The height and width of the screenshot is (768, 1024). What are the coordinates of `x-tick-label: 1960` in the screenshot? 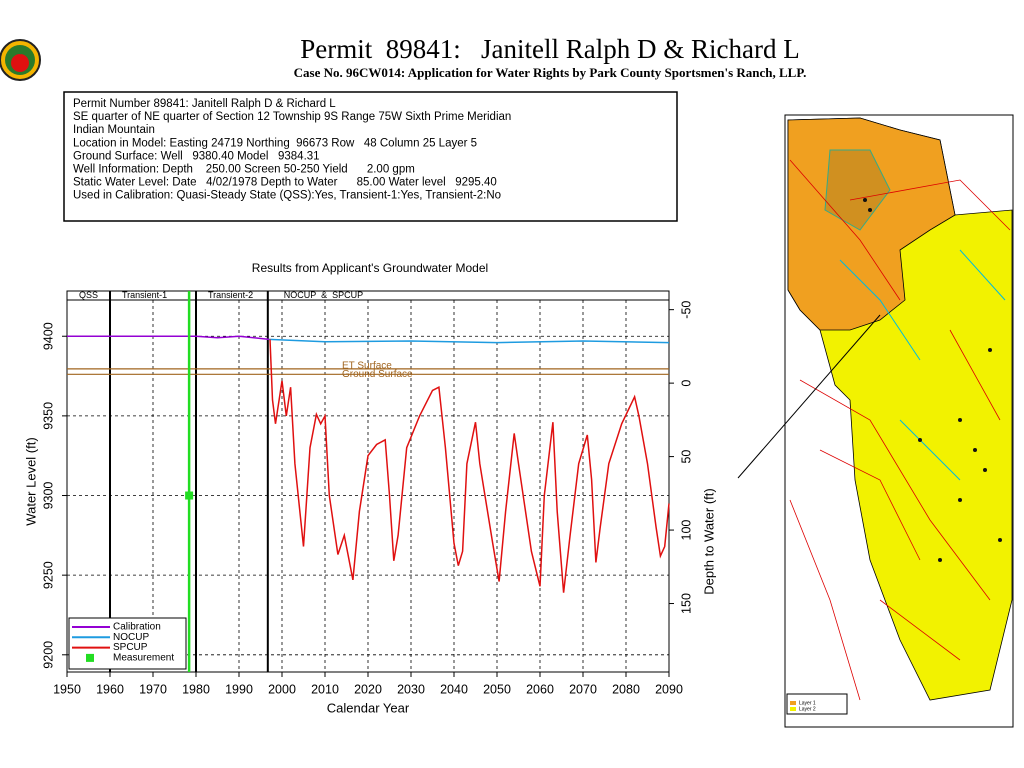 It's located at (110, 689).